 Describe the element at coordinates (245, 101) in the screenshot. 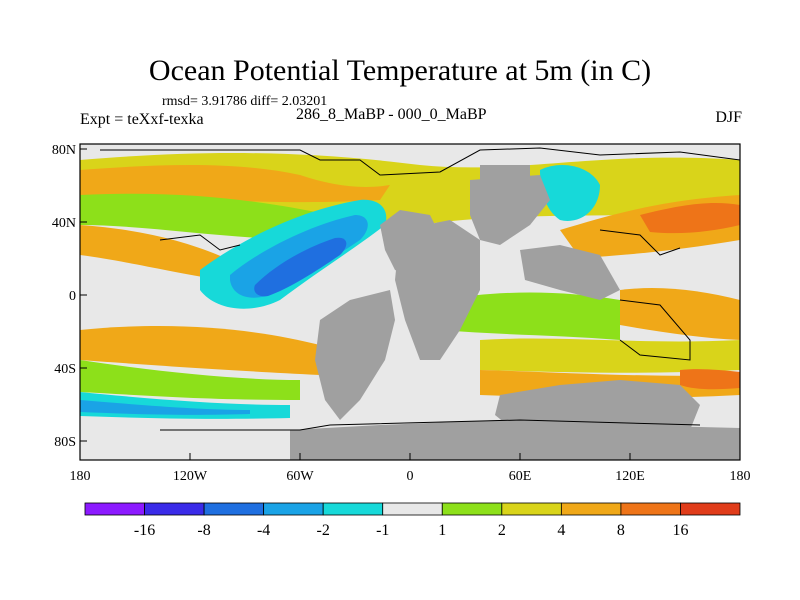

I see `stats-text: rmsd= 3.91786 diff= 2.03201` at that location.